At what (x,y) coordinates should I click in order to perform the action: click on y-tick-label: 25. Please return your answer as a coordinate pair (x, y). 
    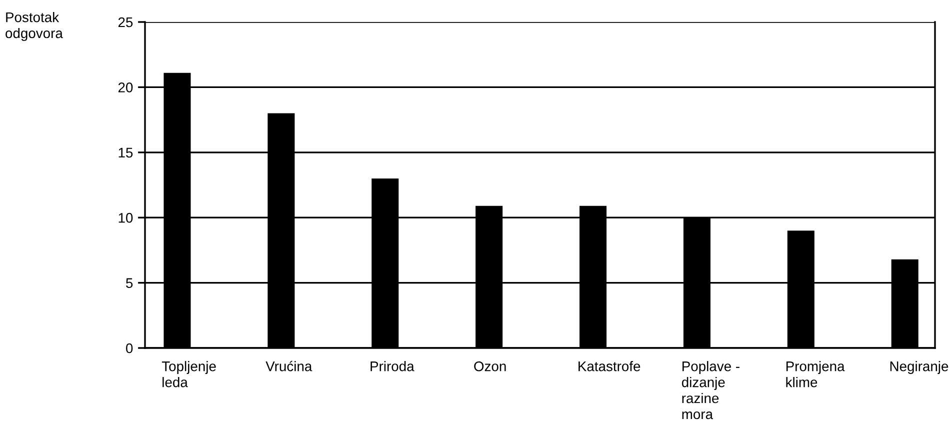
    Looking at the image, I should click on (125, 22).